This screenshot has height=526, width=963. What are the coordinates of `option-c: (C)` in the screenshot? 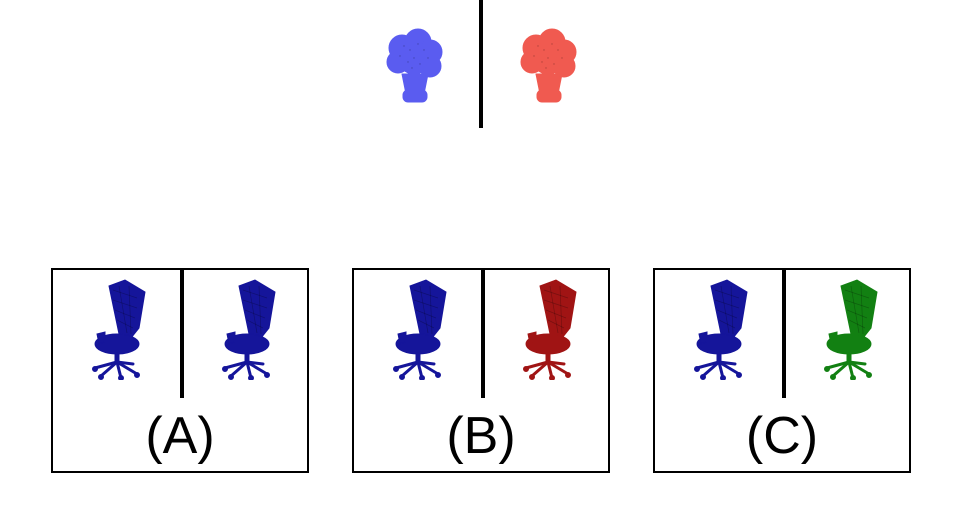 It's located at (782, 370).